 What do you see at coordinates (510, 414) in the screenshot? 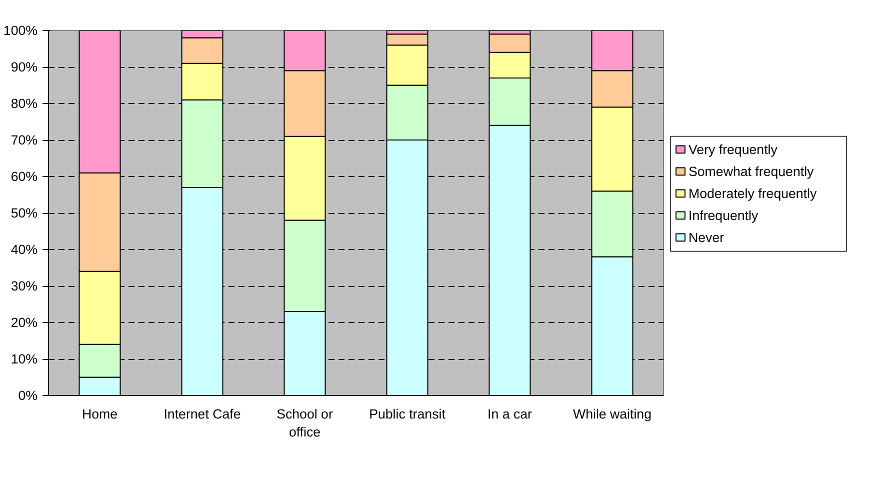
I see `x-tick-label: In a car` at bounding box center [510, 414].